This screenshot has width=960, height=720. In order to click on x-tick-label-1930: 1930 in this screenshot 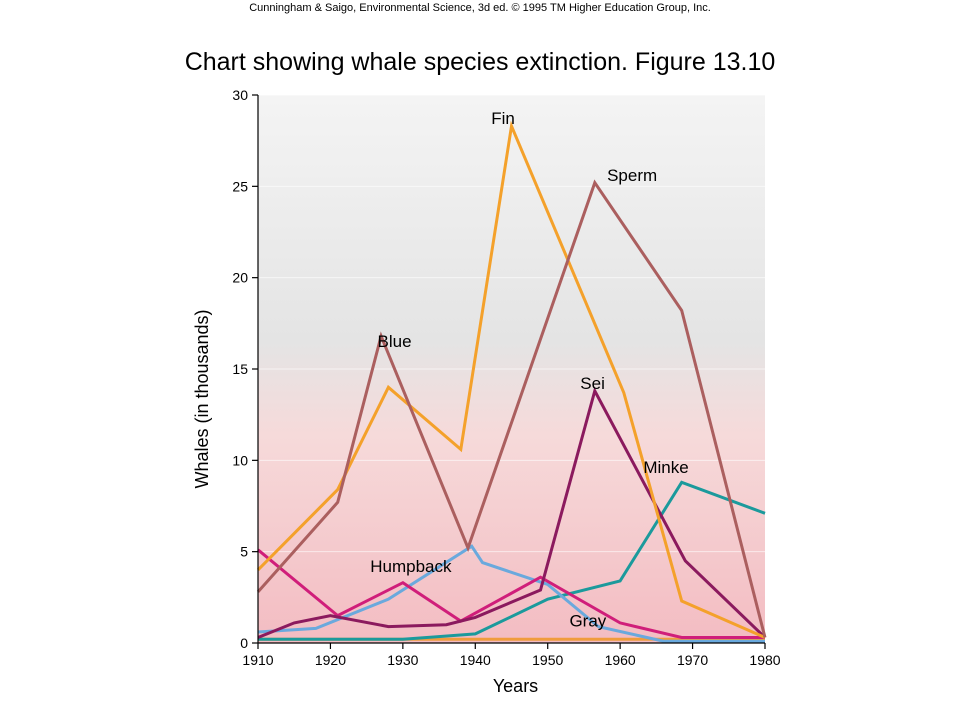, I will do `click(402, 660)`.